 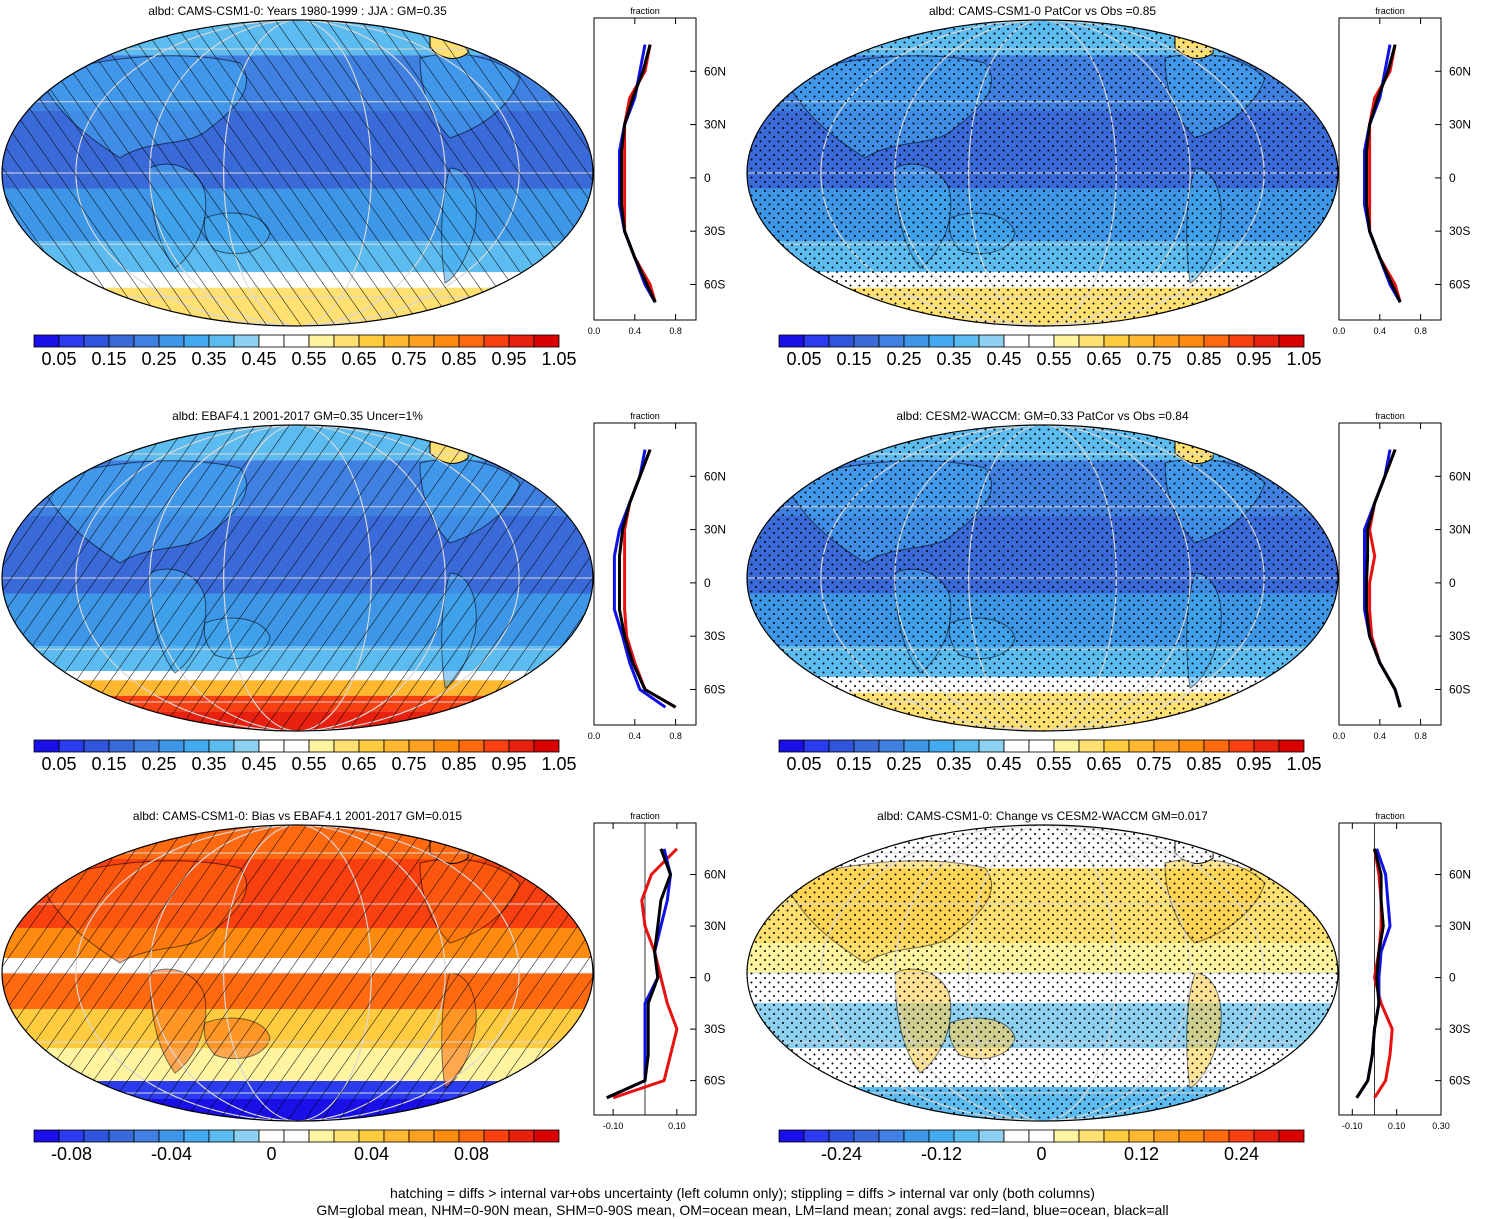 What do you see at coordinates (1373, 973) in the screenshot?
I see `zonal-series-ocean` at bounding box center [1373, 973].